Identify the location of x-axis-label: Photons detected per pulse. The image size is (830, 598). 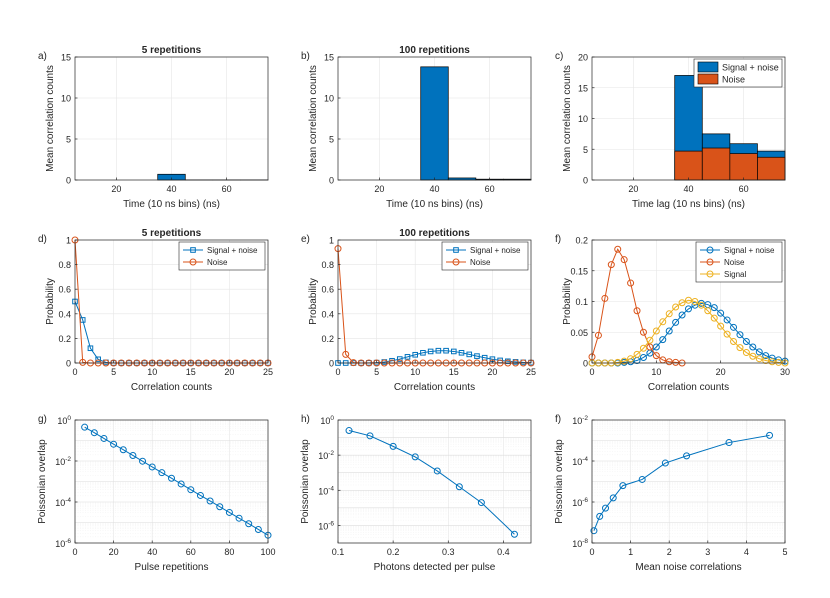
(435, 567).